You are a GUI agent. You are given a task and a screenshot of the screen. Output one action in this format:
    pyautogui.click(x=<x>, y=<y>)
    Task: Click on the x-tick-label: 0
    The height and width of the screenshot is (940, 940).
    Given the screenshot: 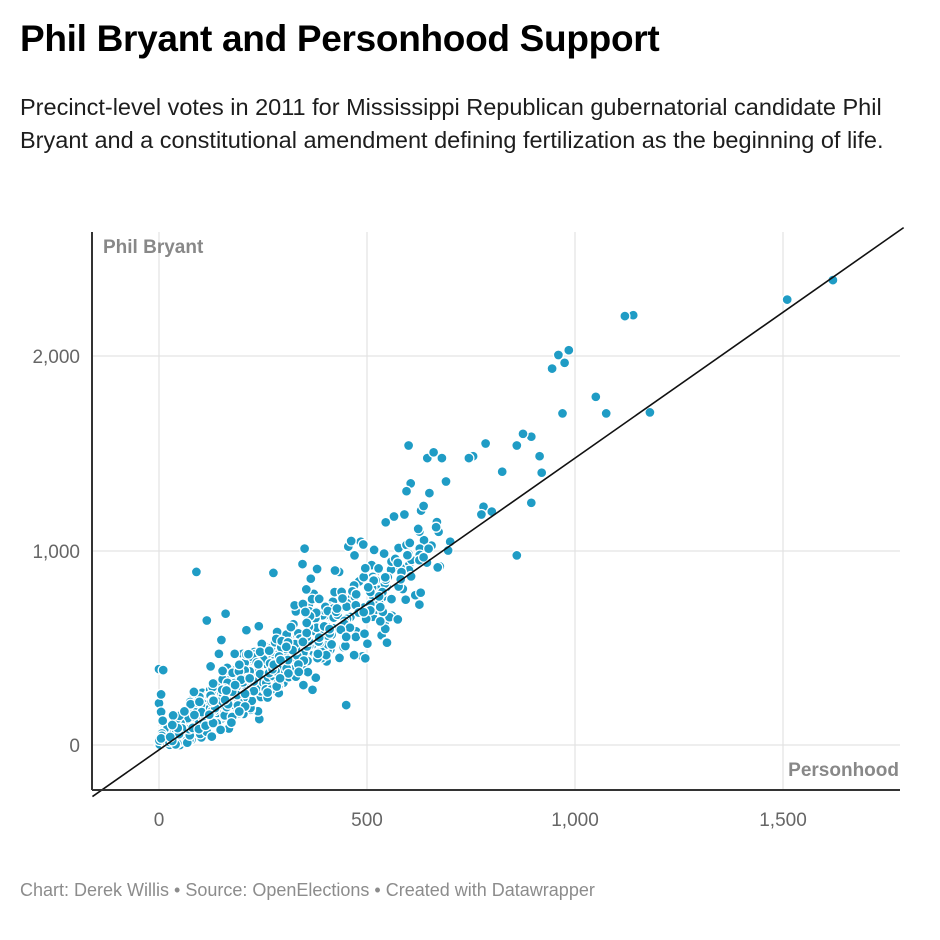 What is the action you would take?
    pyautogui.click(x=159, y=820)
    